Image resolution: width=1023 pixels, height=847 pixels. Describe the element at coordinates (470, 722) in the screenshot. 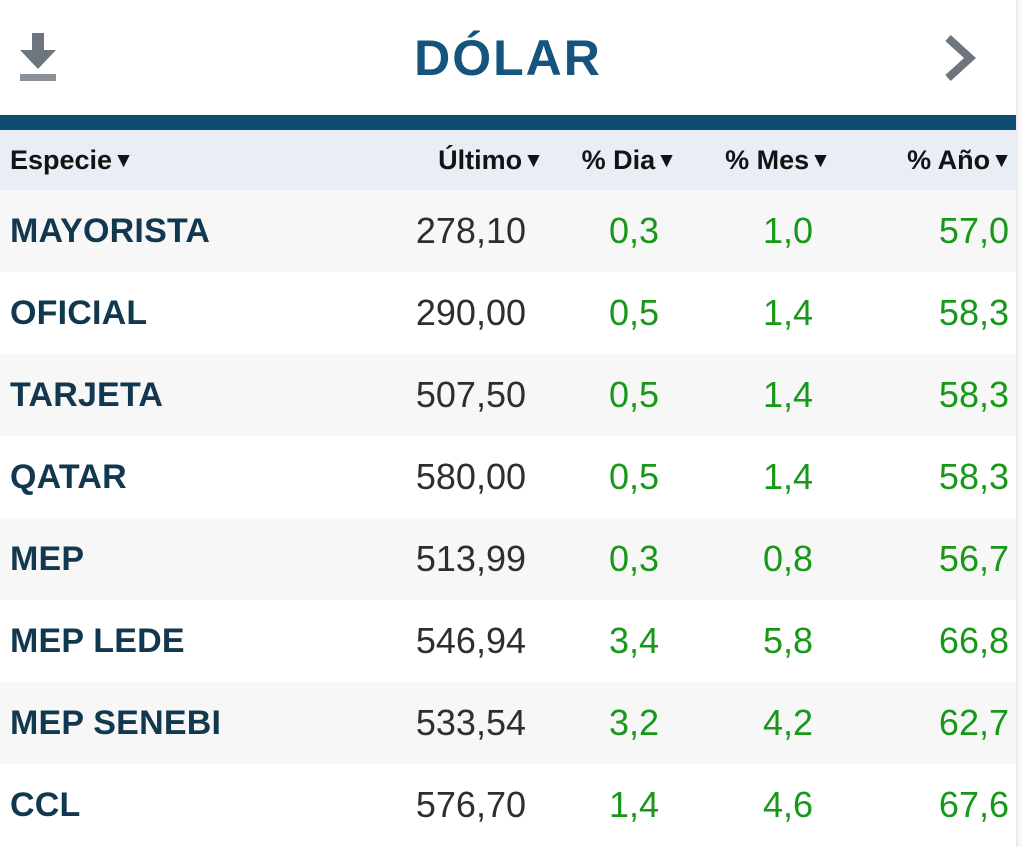

I see `cell-ultimo: 533,54` at that location.